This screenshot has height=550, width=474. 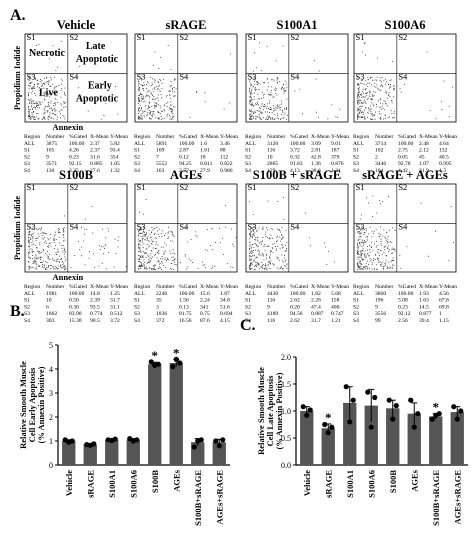 What do you see at coordinates (50, 171) in the screenshot?
I see `stats-cell: 130` at bounding box center [50, 171].